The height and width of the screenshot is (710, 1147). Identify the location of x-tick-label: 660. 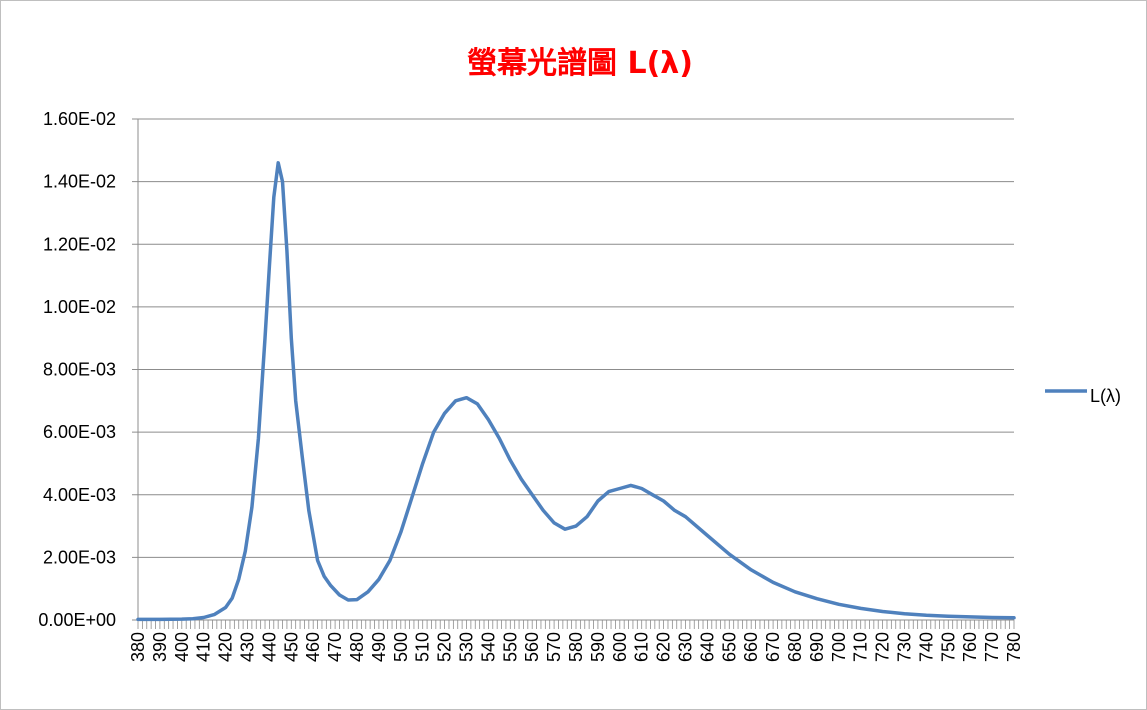
(751, 647).